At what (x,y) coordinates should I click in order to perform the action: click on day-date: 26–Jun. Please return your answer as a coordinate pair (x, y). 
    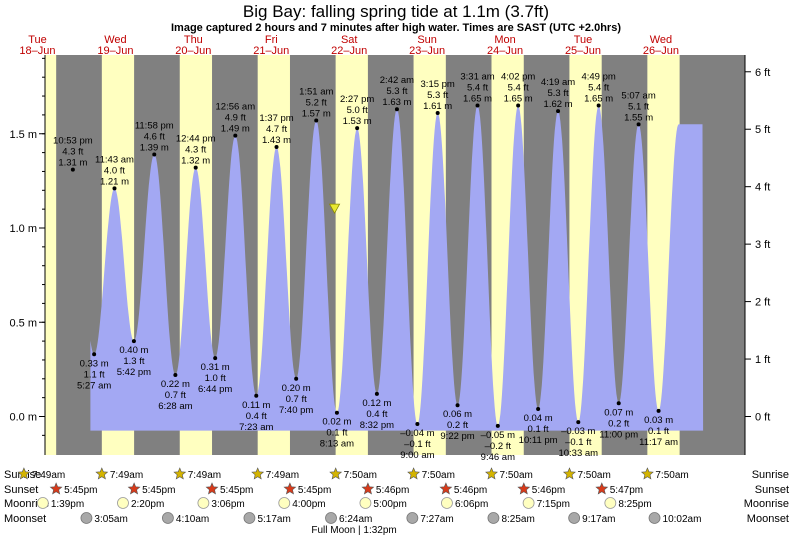
    Looking at the image, I should click on (661, 51).